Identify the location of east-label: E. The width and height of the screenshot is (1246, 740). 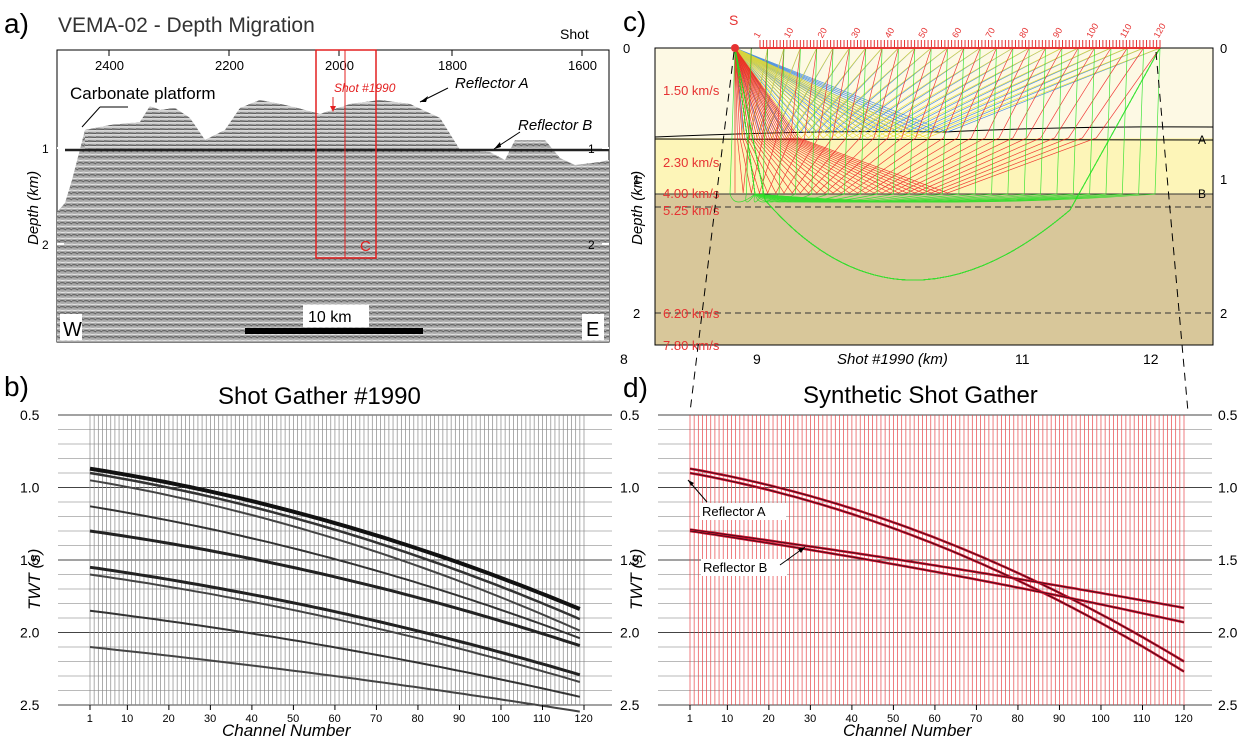
(592, 330).